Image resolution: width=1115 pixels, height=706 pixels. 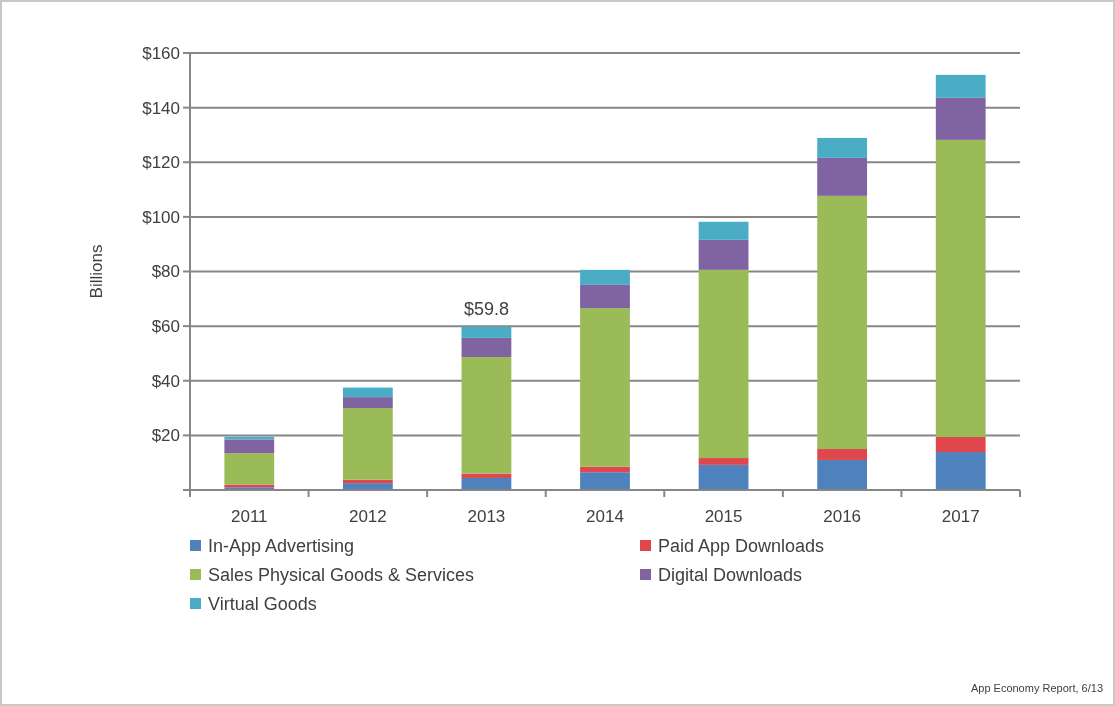 I want to click on x-tick-label: 2015, so click(x=723, y=516).